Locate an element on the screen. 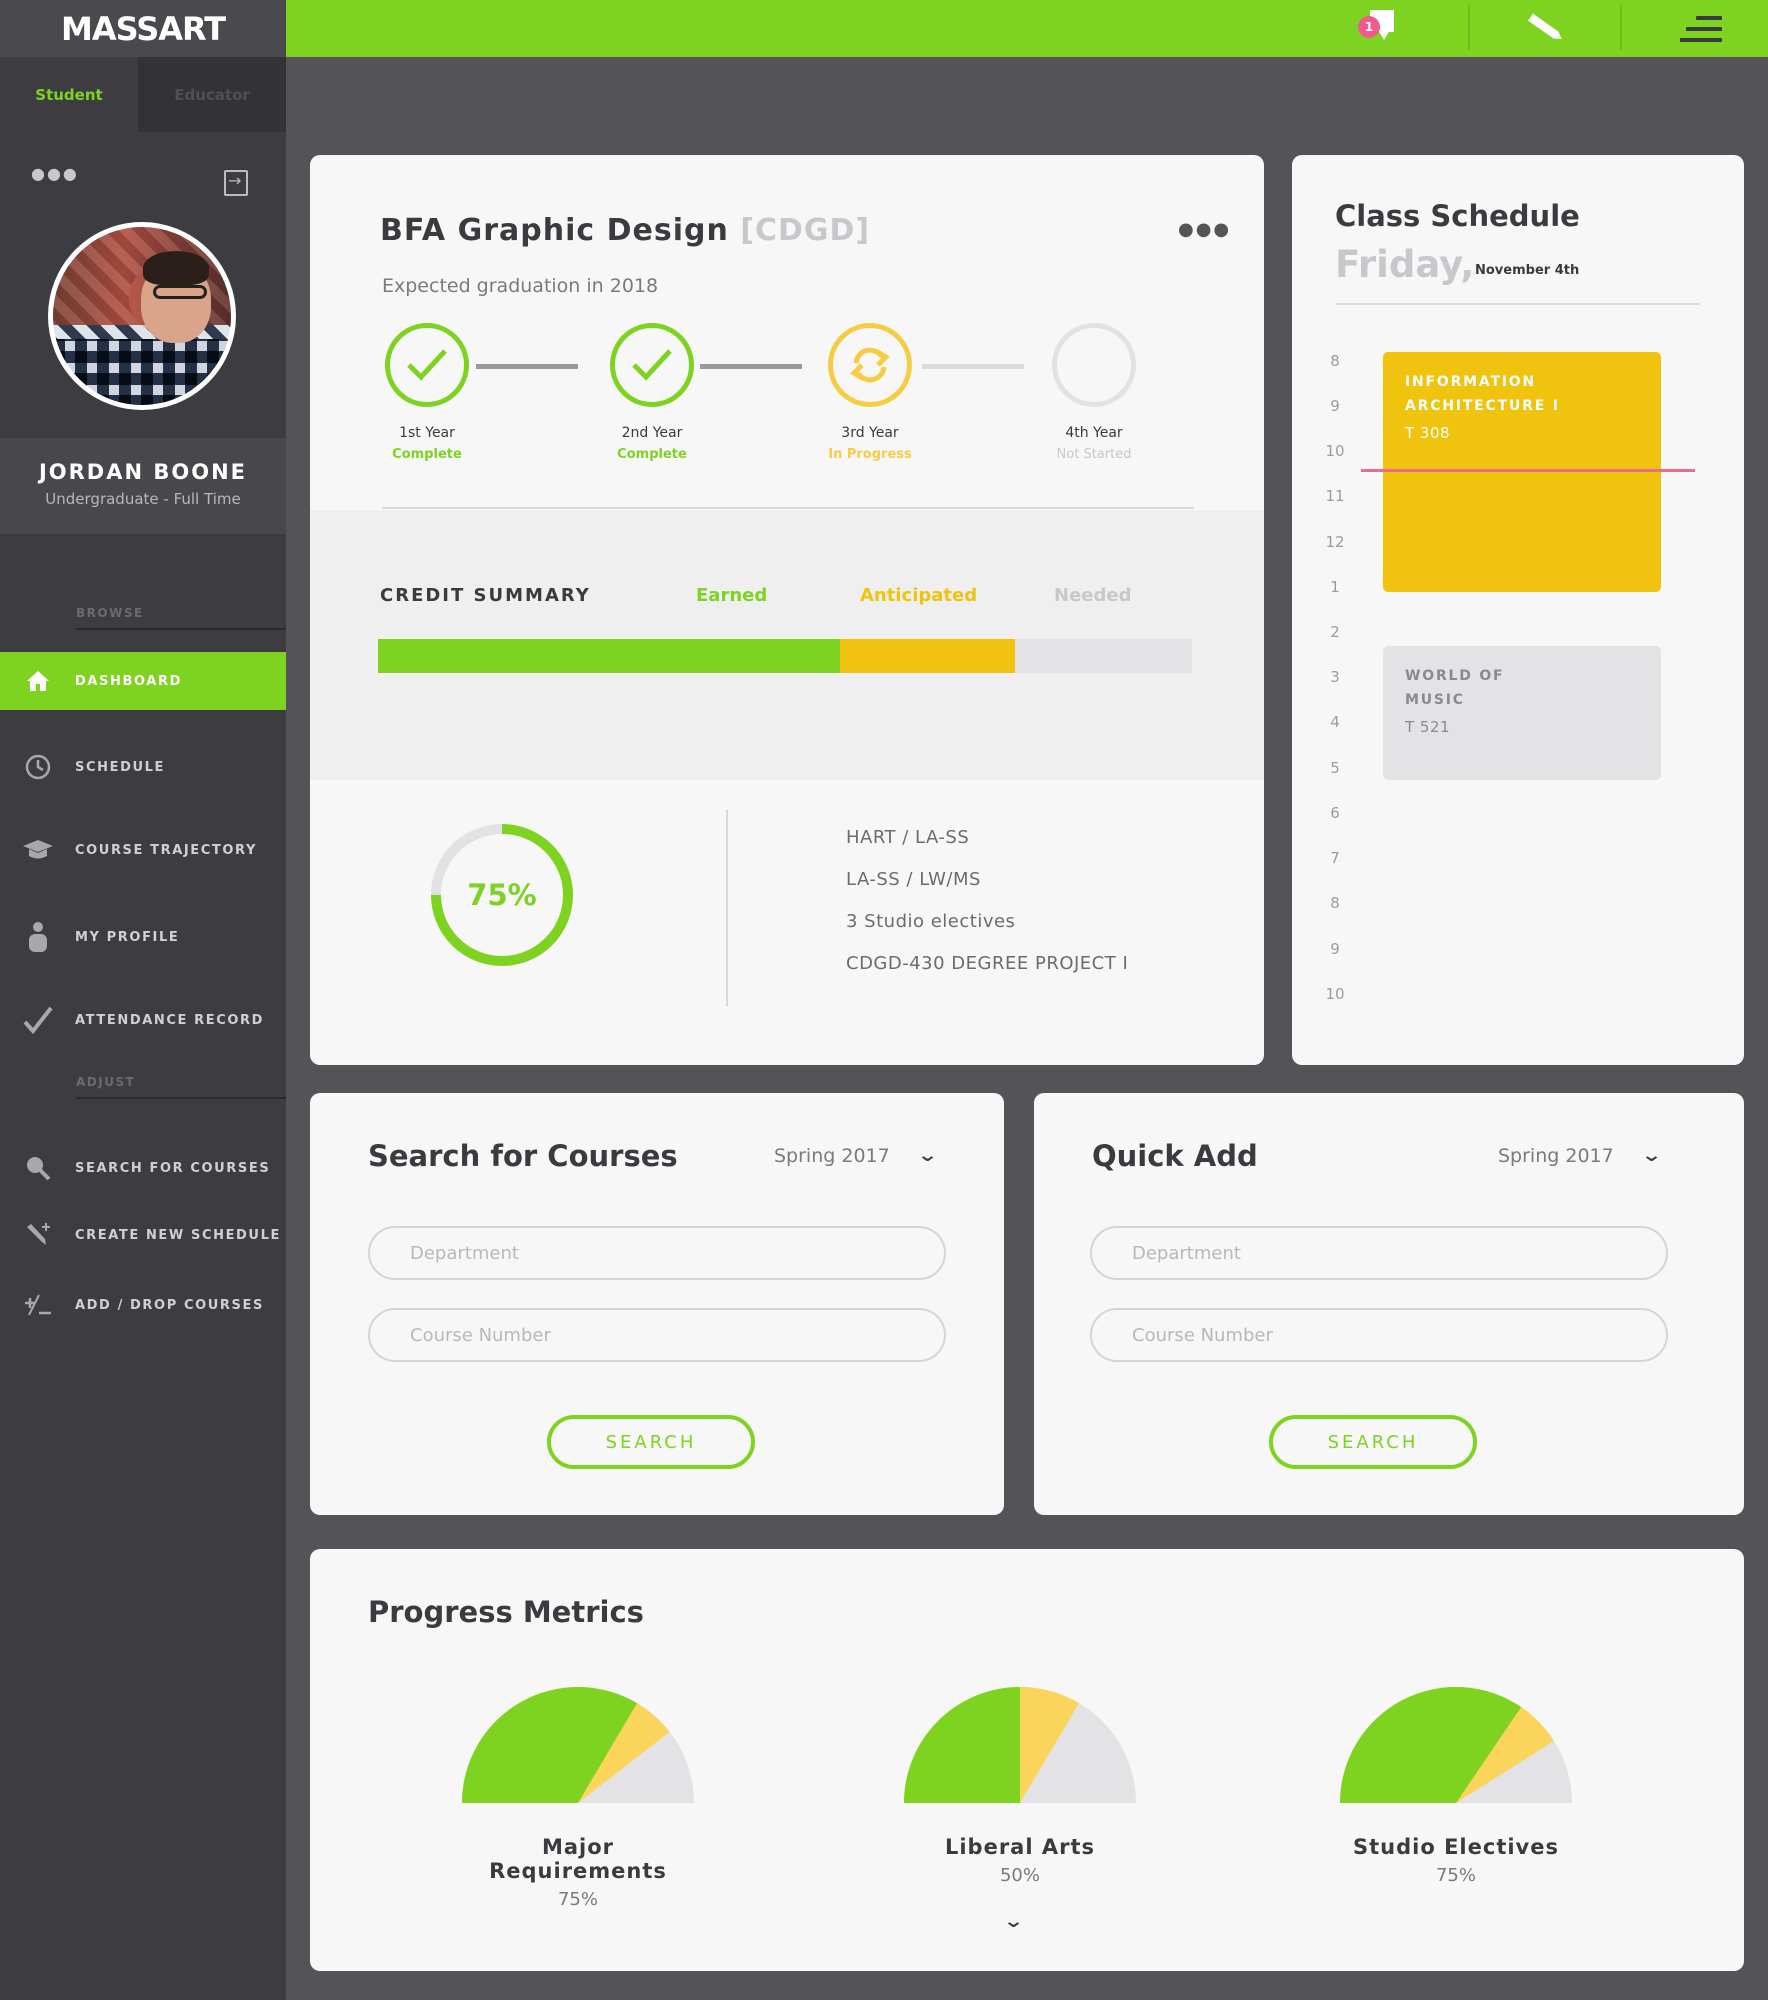  class-name: ARCHITECTURE I is located at coordinates (1482, 406).